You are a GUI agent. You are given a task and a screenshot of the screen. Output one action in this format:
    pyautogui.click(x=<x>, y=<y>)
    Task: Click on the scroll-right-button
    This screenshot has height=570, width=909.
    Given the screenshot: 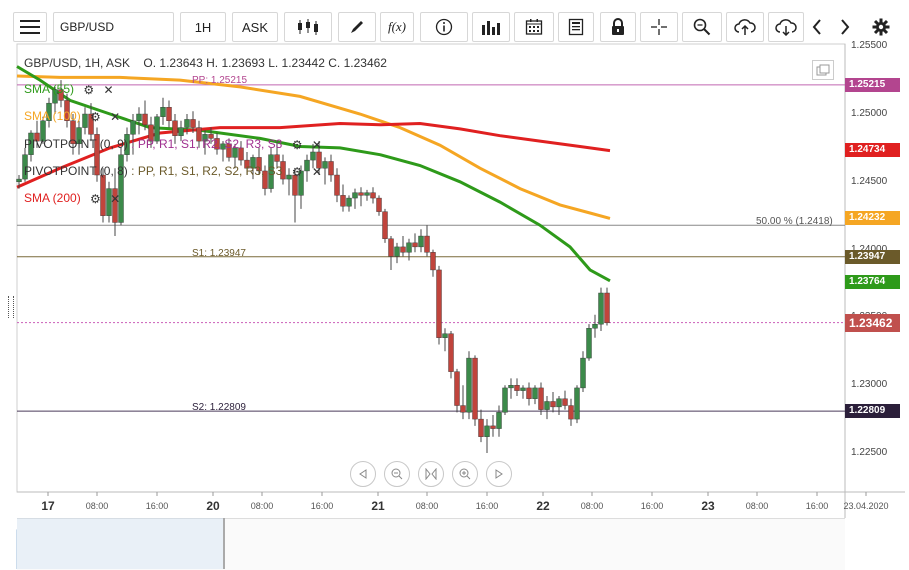 What is the action you would take?
    pyautogui.click(x=845, y=27)
    